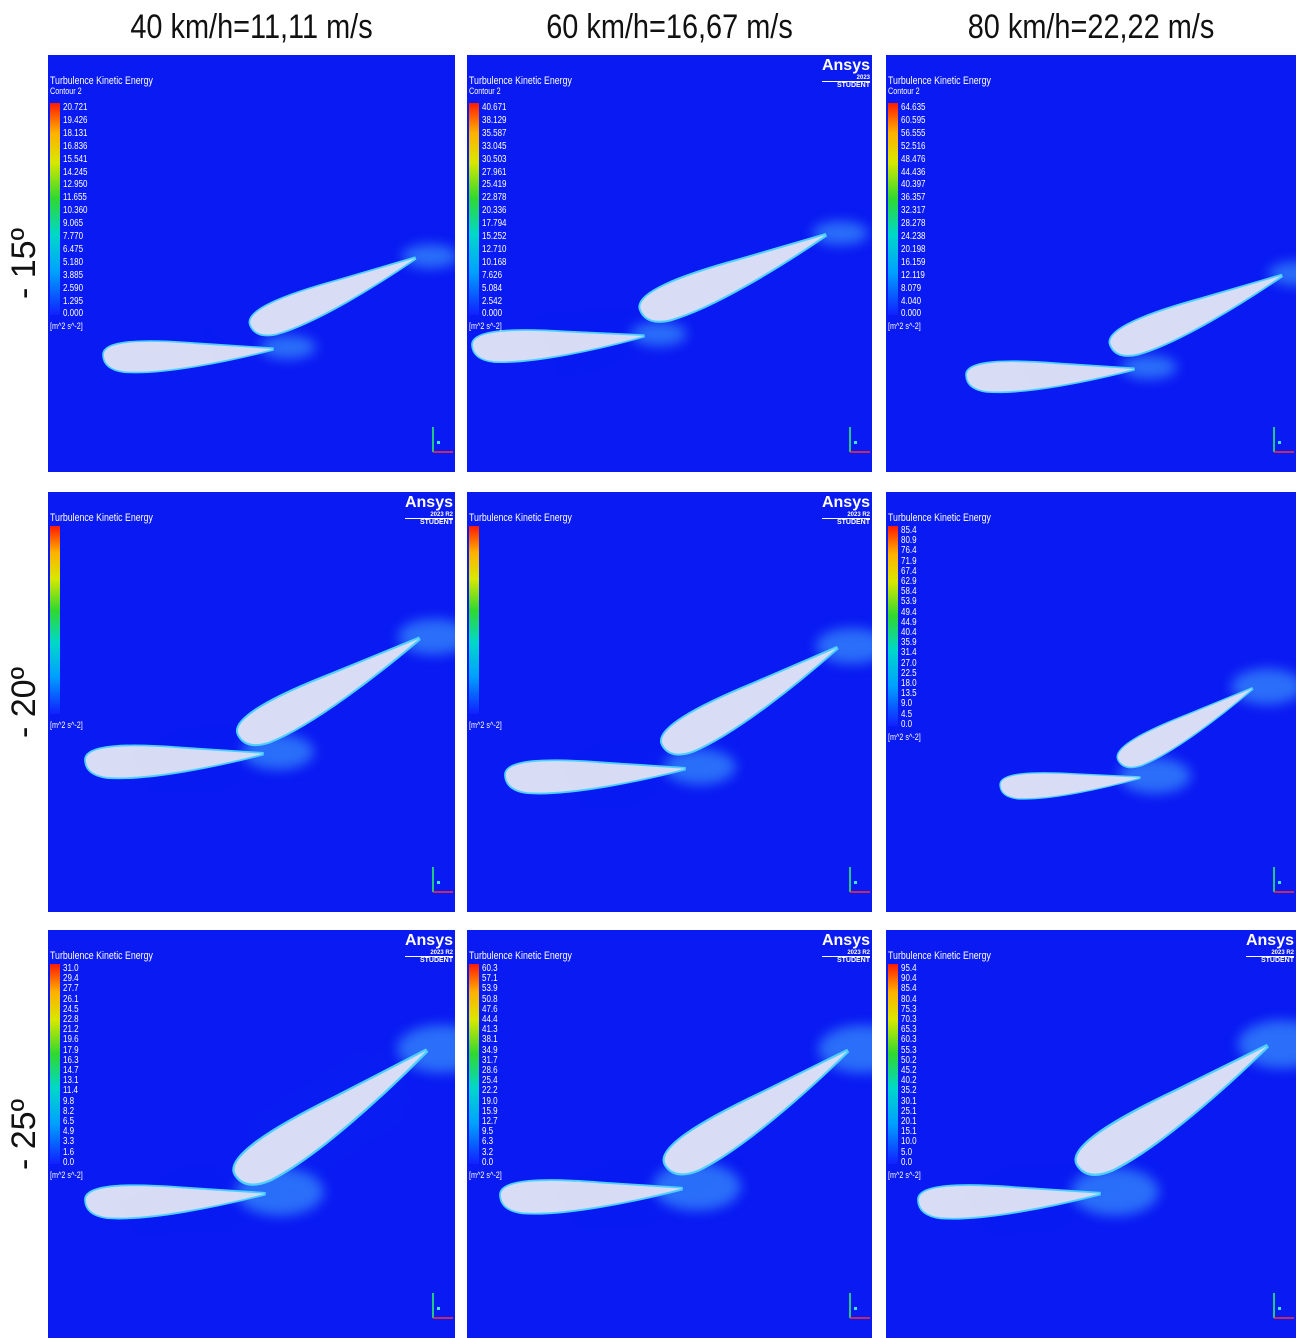 This screenshot has width=1296, height=1338. Describe the element at coordinates (907, 714) in the screenshot. I see `legend-level: 4.5` at that location.